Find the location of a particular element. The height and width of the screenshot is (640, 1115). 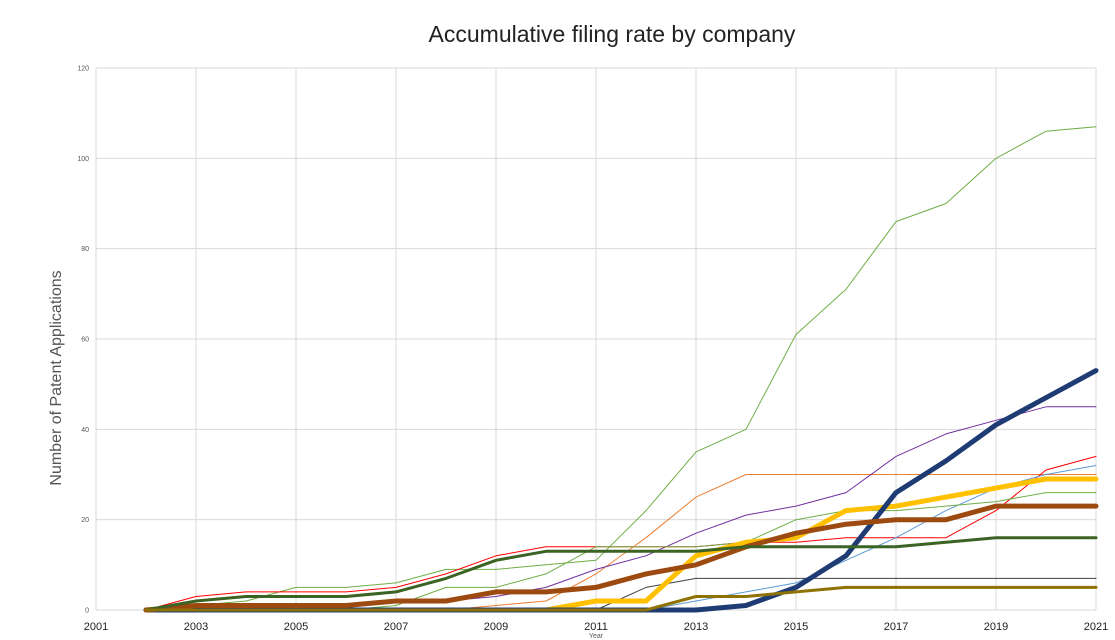

x-tick-label: 2011 is located at coordinates (596, 627).